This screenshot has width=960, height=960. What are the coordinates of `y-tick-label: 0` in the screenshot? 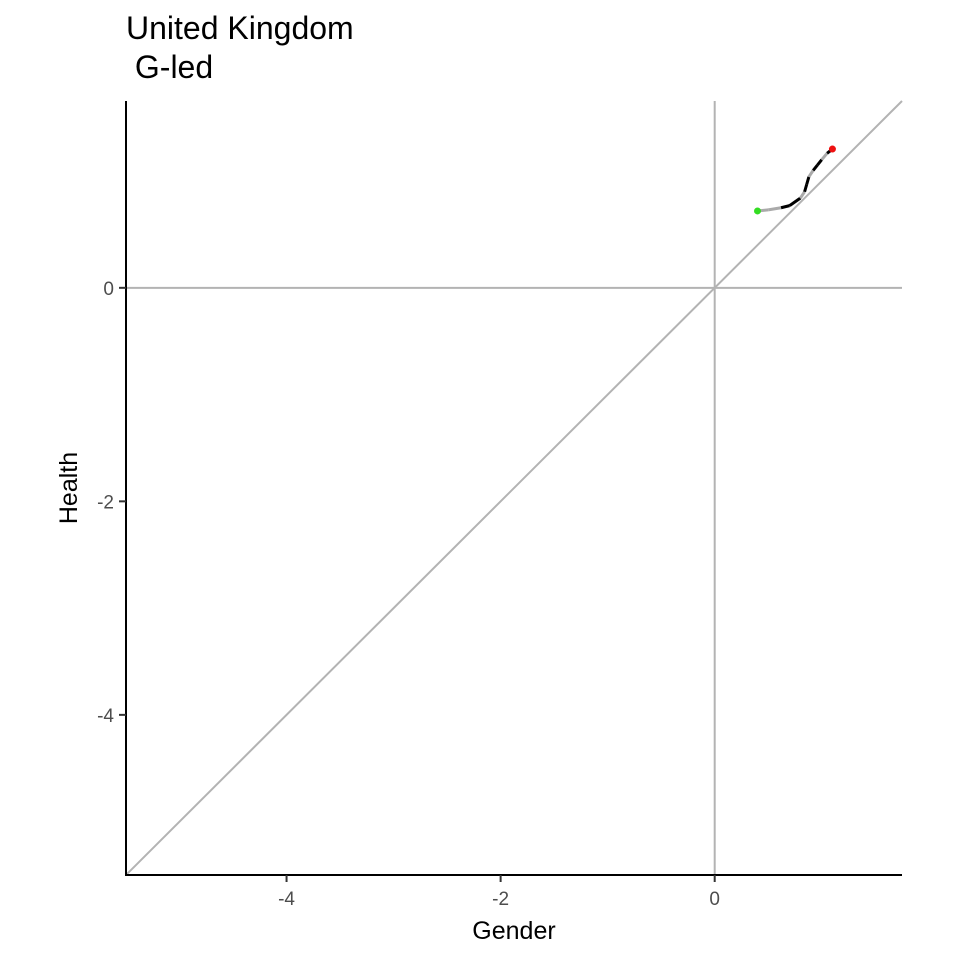 It's located at (108, 289).